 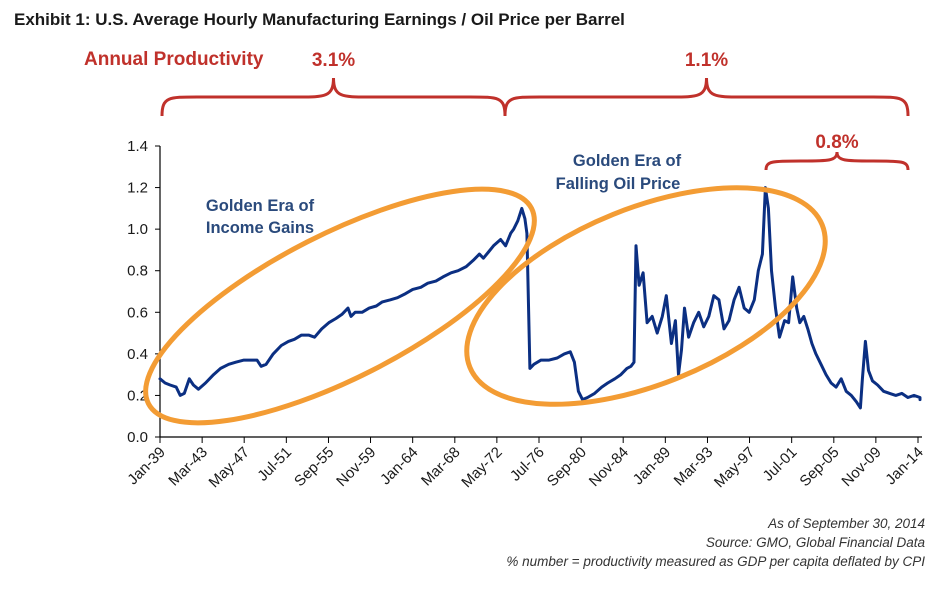 What do you see at coordinates (137, 271) in the screenshot?
I see `y-tick-label: 0.8` at bounding box center [137, 271].